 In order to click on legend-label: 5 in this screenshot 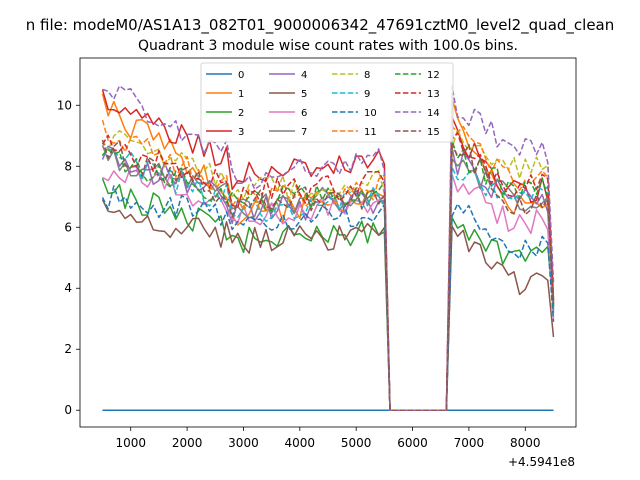, I will do `click(304, 94)`.